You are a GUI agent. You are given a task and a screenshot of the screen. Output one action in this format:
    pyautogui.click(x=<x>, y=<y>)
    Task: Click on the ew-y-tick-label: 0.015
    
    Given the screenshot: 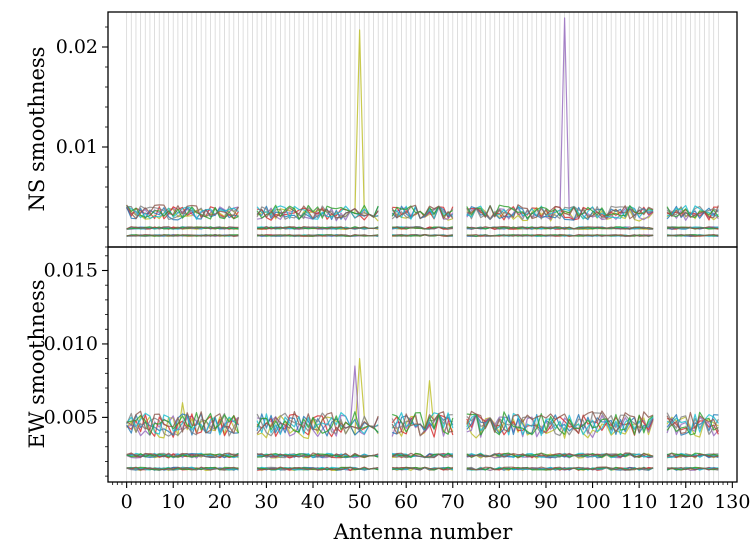 What is the action you would take?
    pyautogui.click(x=71, y=271)
    